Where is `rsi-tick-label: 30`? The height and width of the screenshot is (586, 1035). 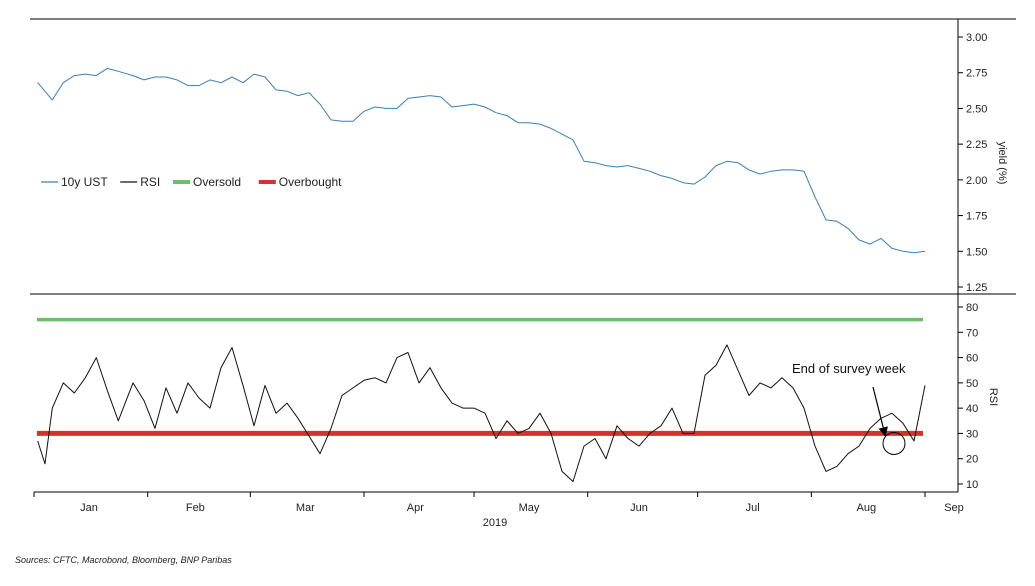 rsi-tick-label: 30 is located at coordinates (972, 434).